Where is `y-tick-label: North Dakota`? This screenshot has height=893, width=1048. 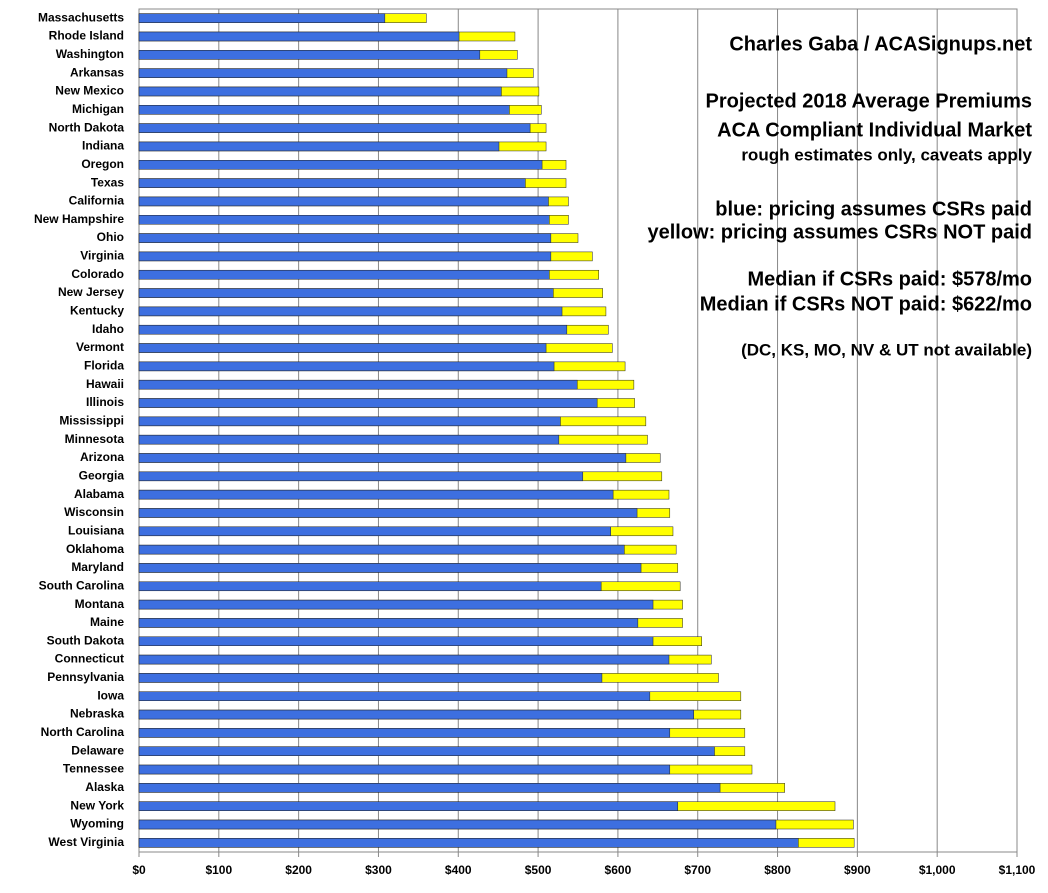 y-tick-label: North Dakota is located at coordinates (87, 127).